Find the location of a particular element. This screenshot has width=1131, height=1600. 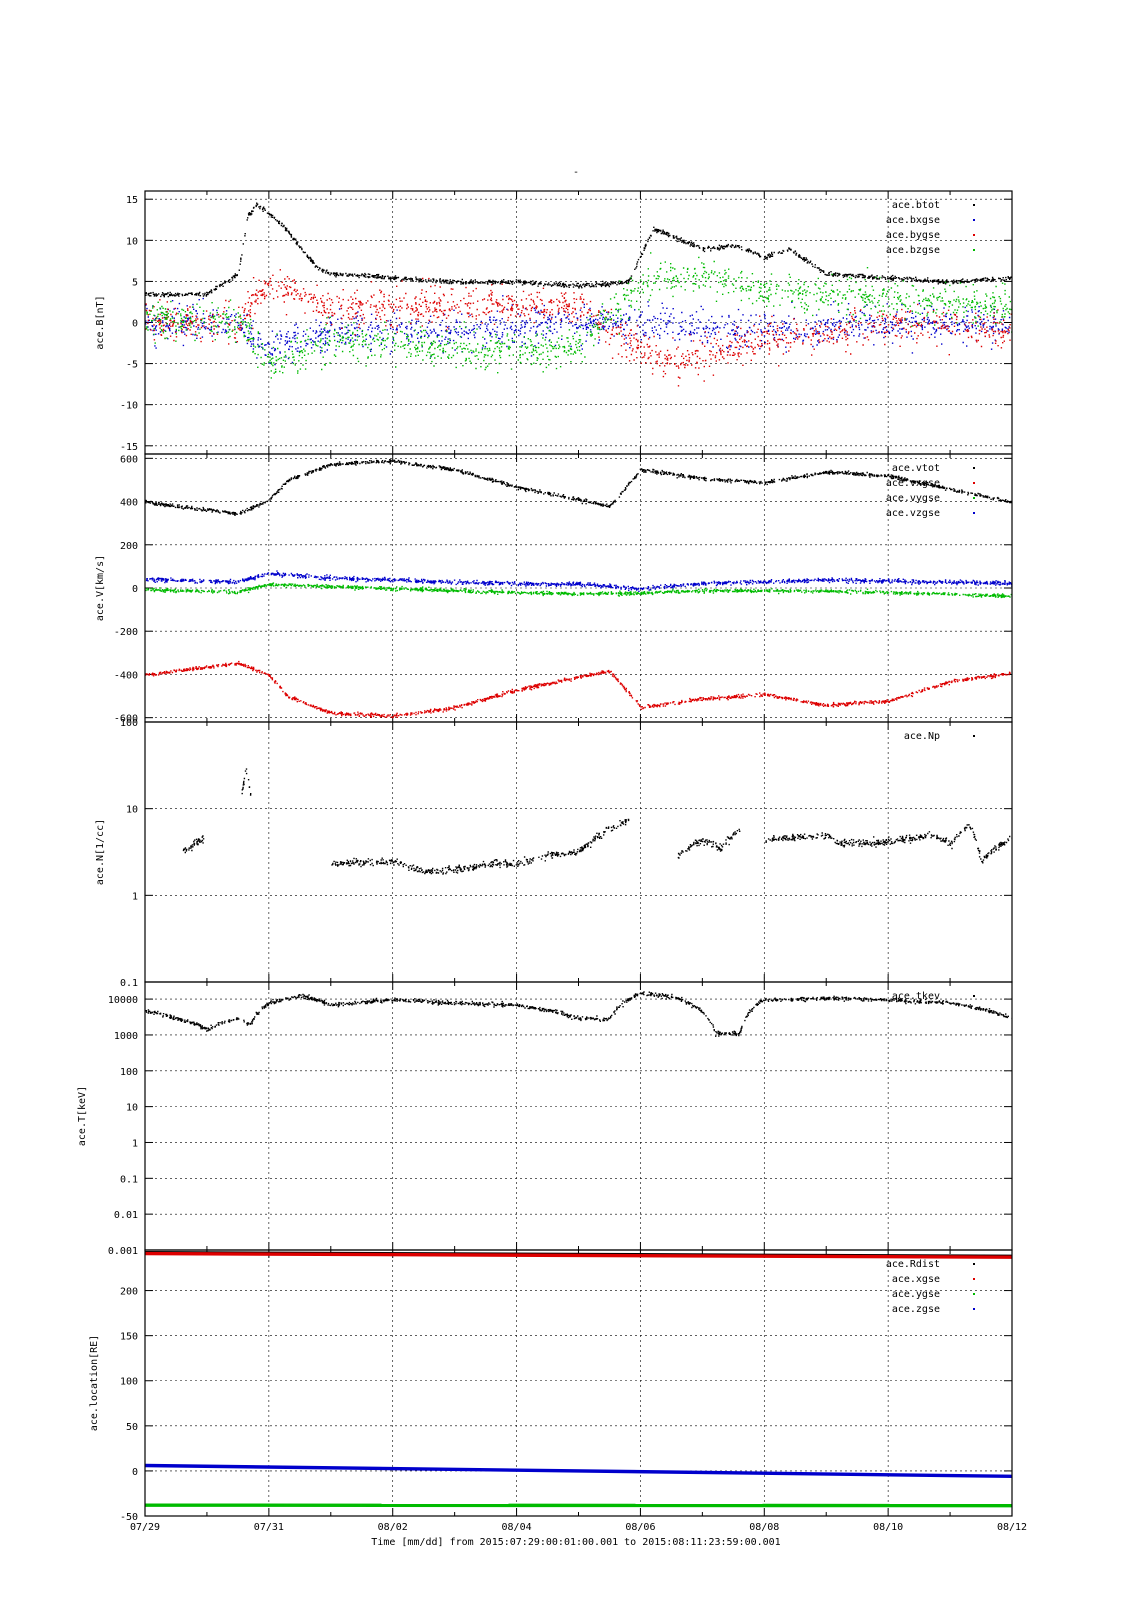

x-axis: 07/29 07/31 08/02 08/04 08/06 08/08 08/10 08/12 is located at coordinates (578, 1527).